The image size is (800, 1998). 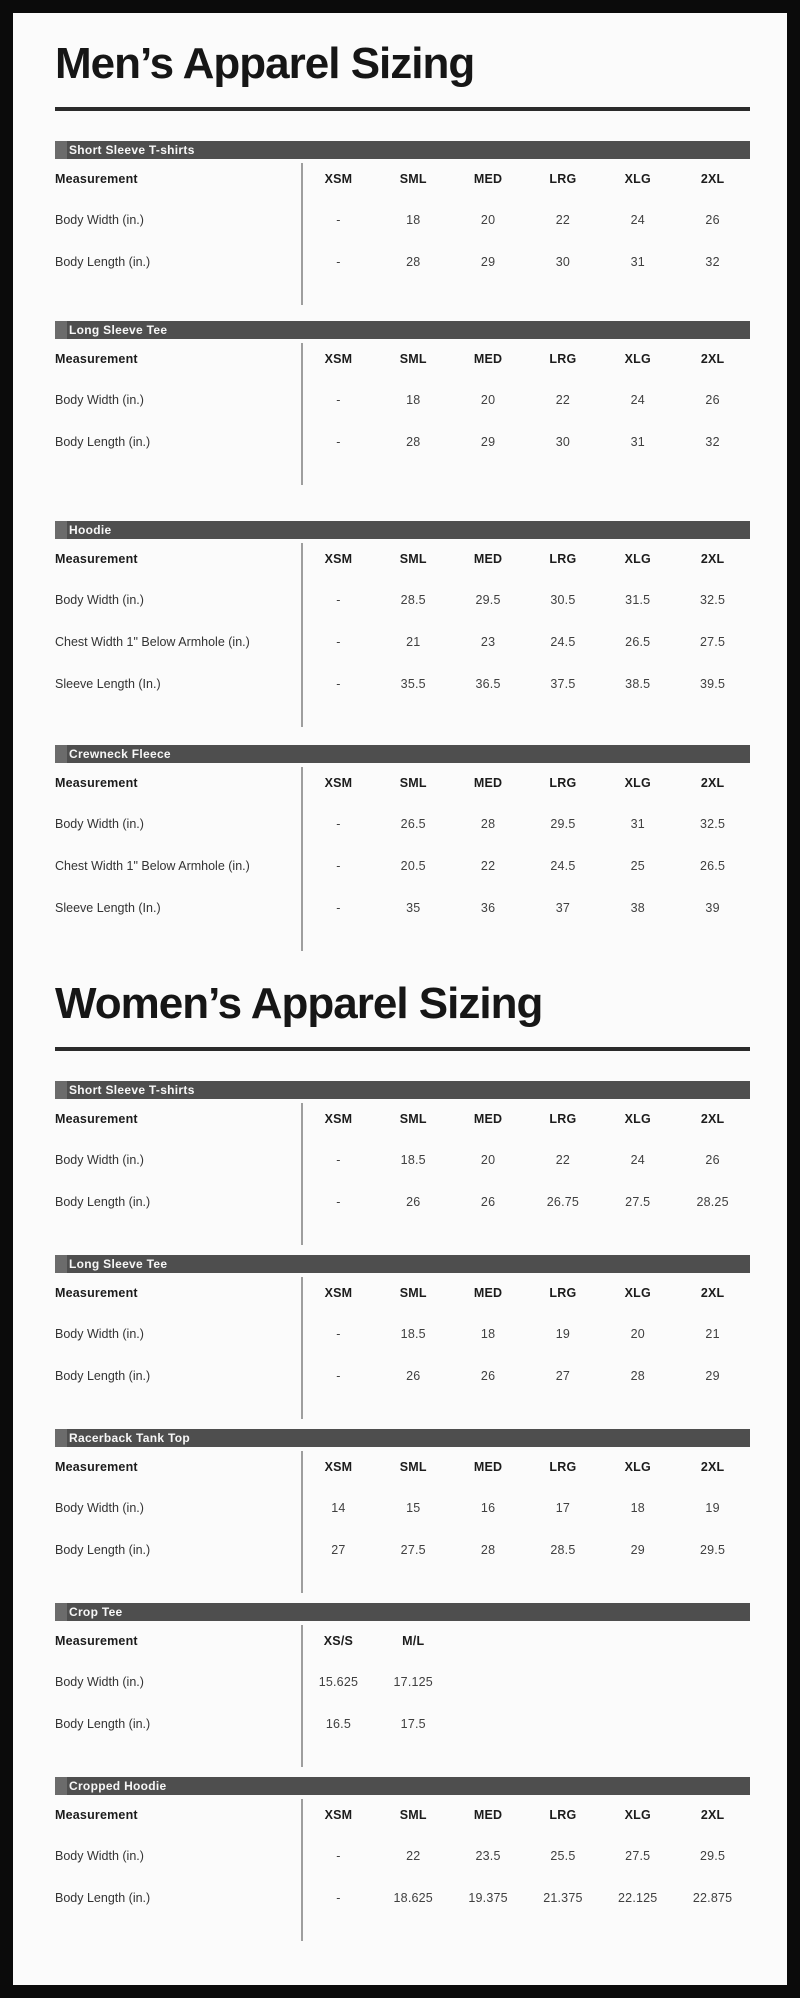 What do you see at coordinates (563, 442) in the screenshot?
I see `size-value: 30` at bounding box center [563, 442].